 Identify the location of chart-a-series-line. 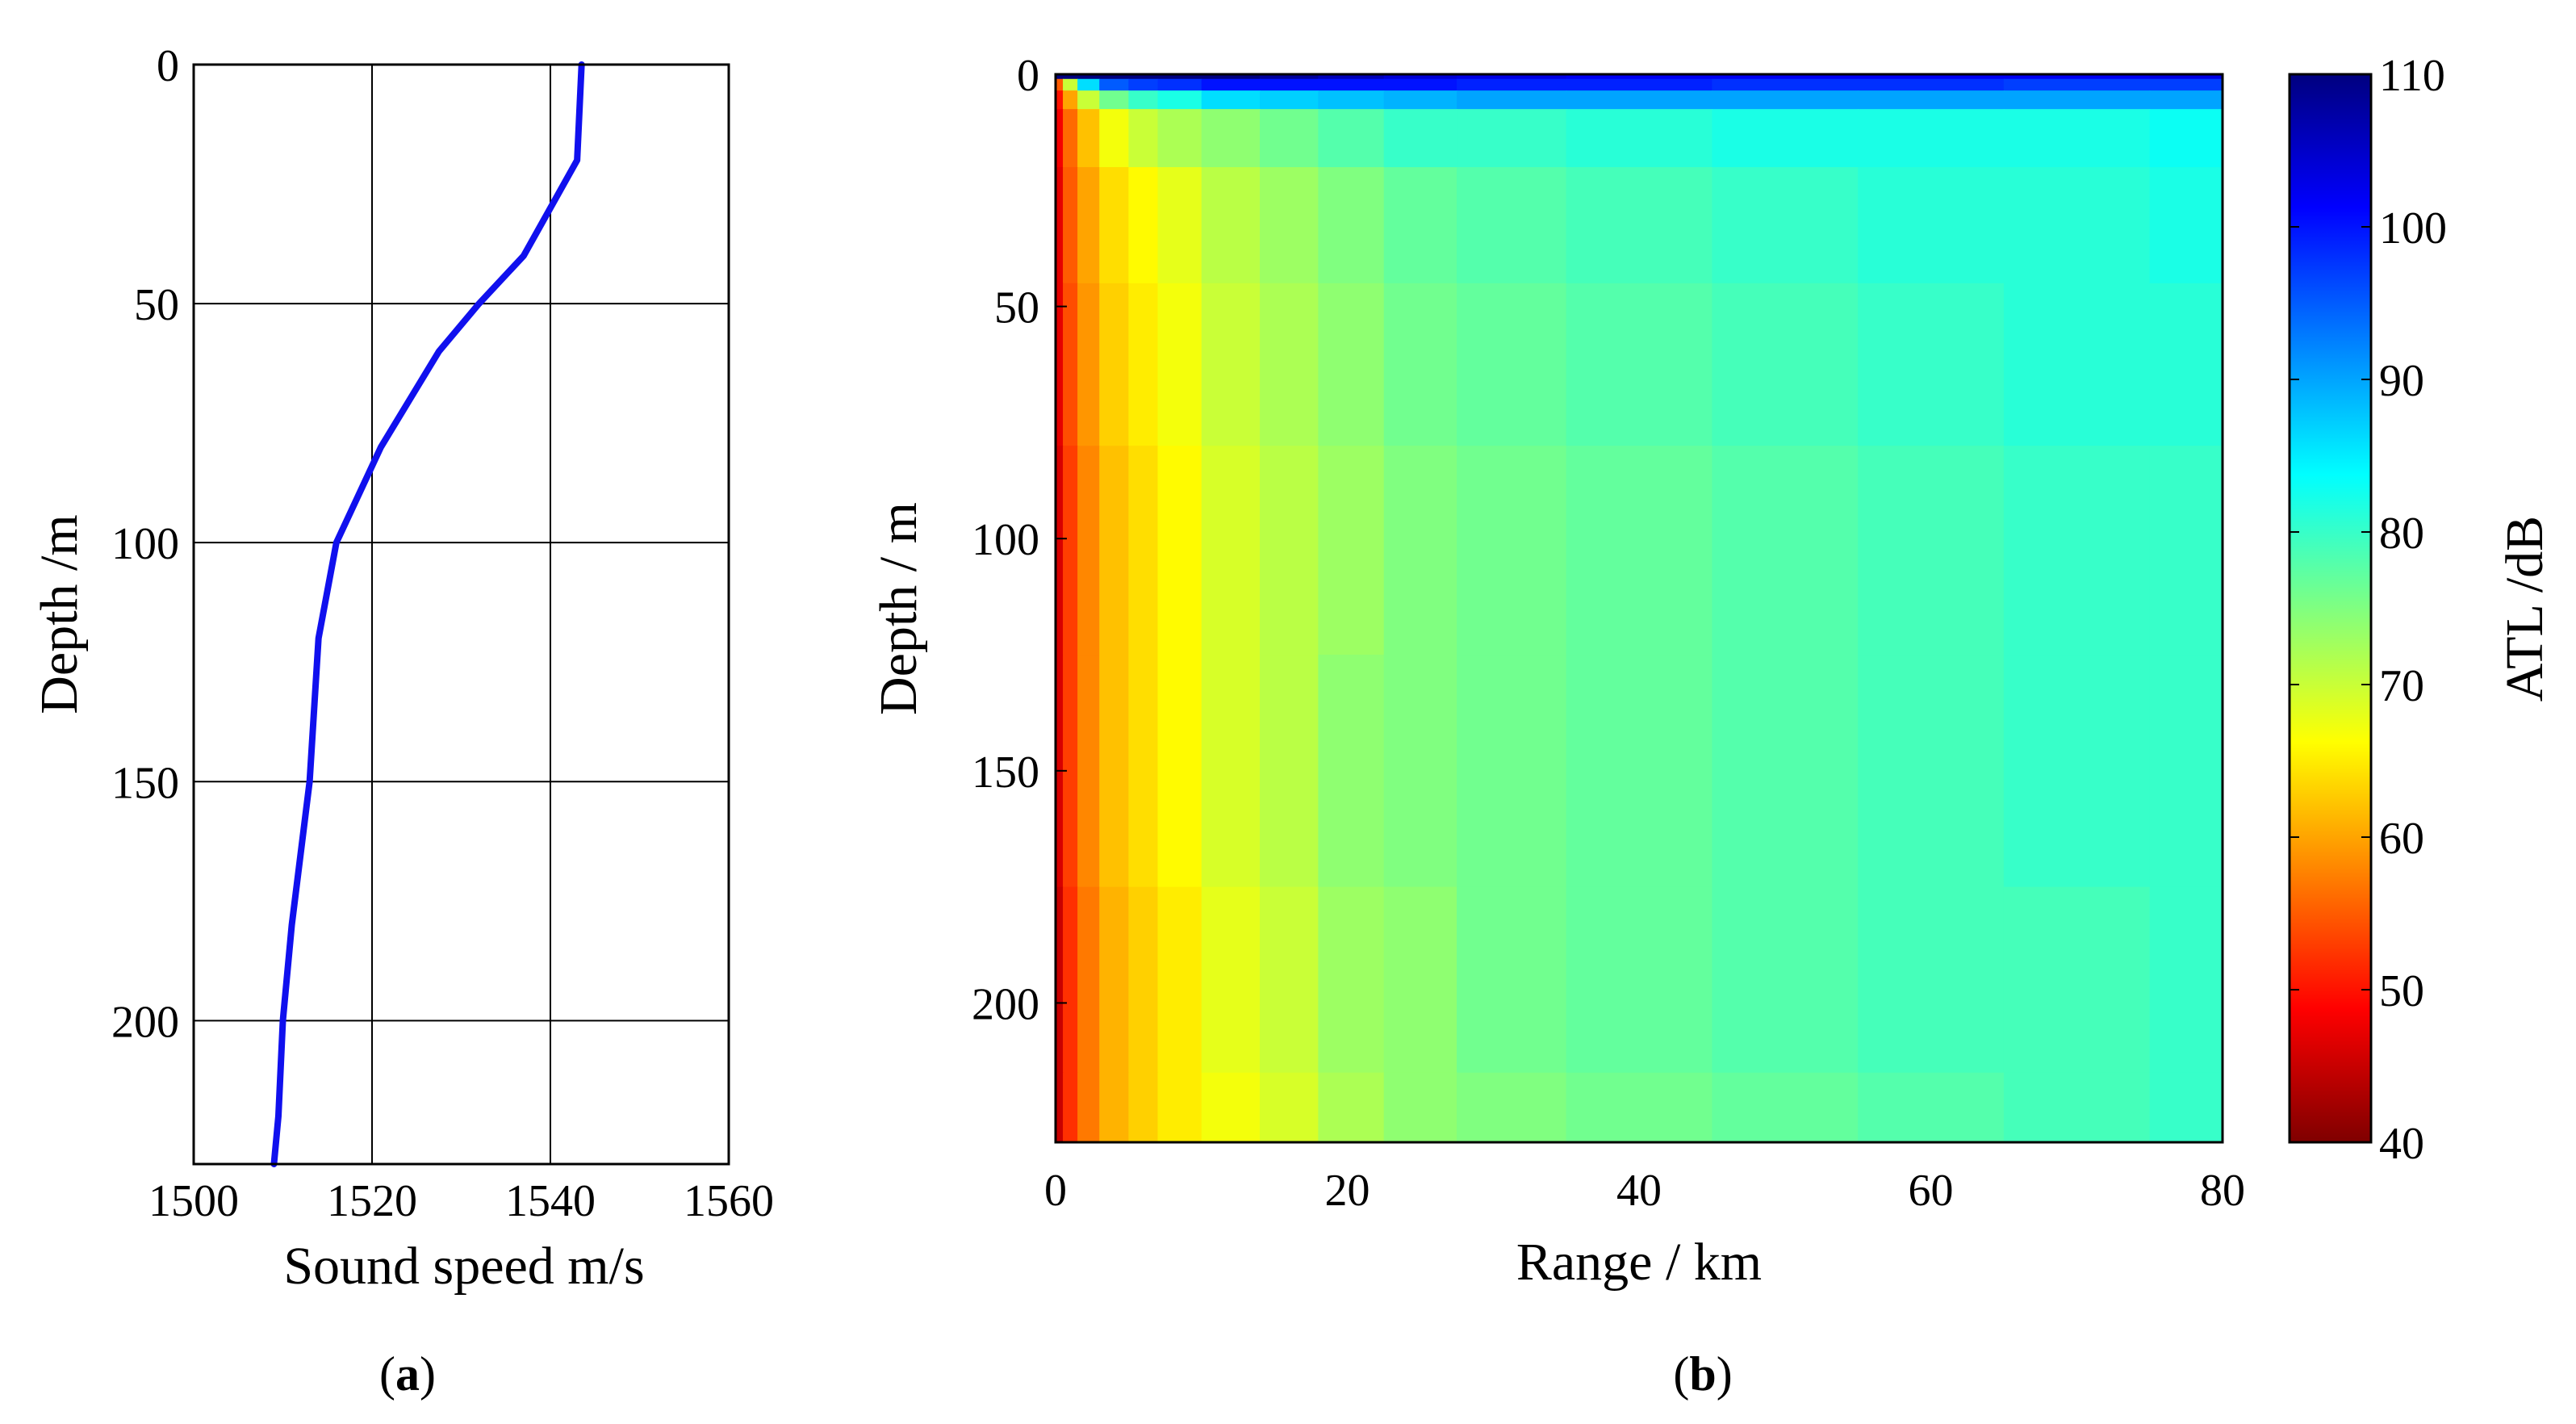
(427, 614).